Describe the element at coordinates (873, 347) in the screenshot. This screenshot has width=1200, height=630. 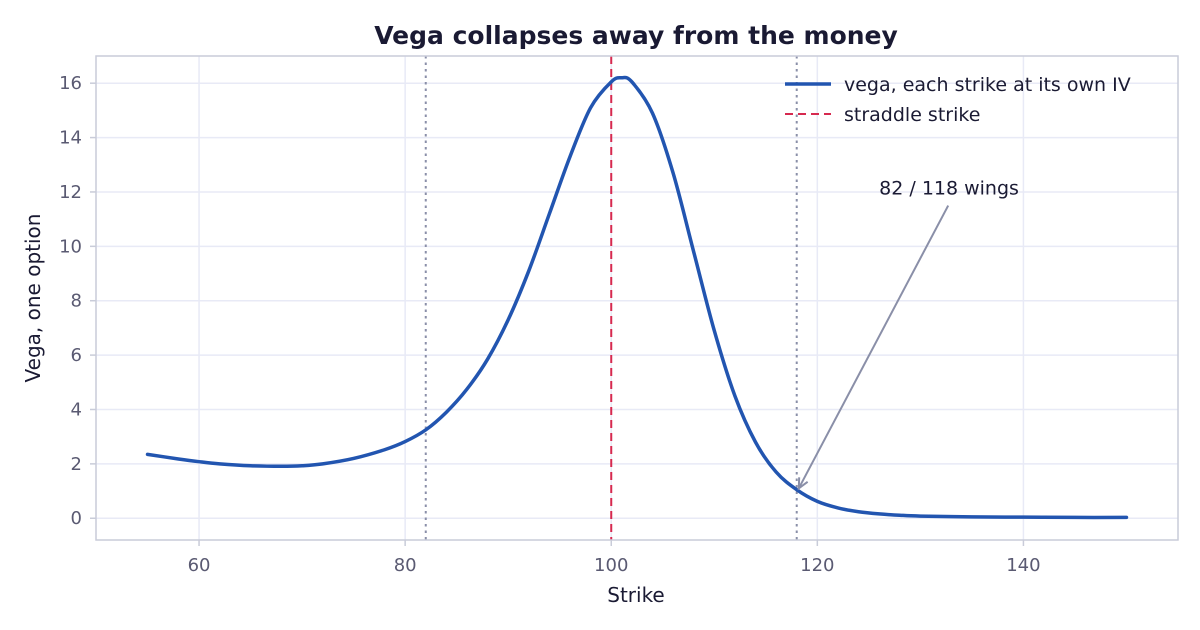
I see `annotation-arrow` at that location.